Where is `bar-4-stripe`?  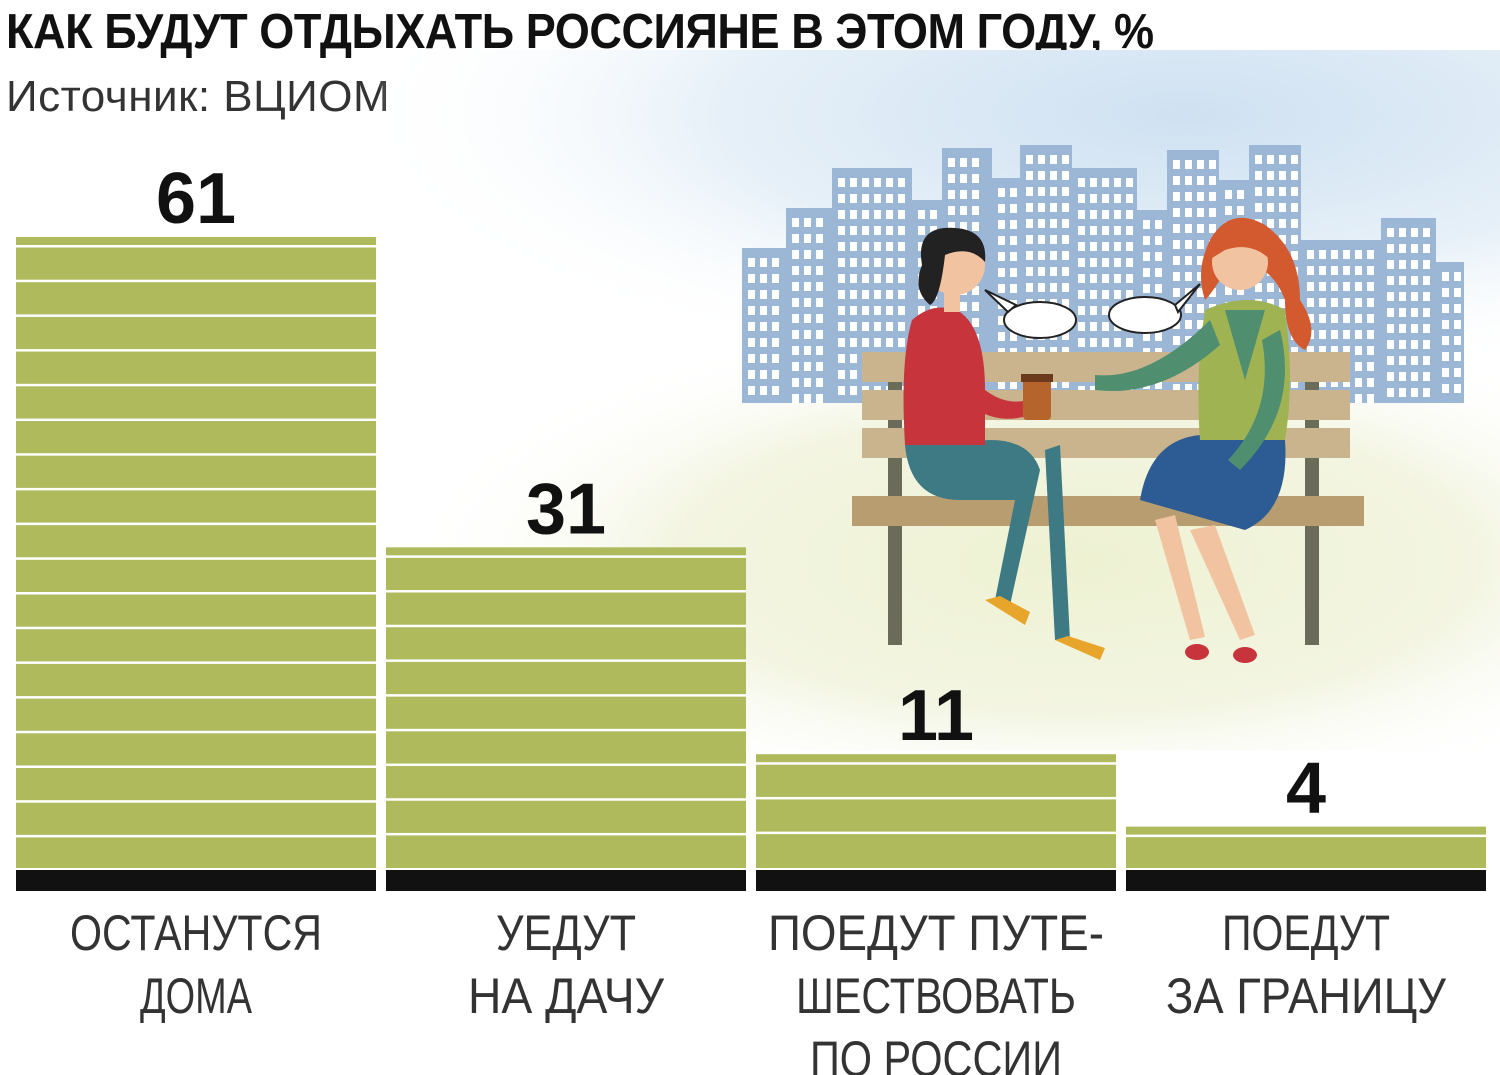
bar-4-stripe is located at coordinates (1306, 836).